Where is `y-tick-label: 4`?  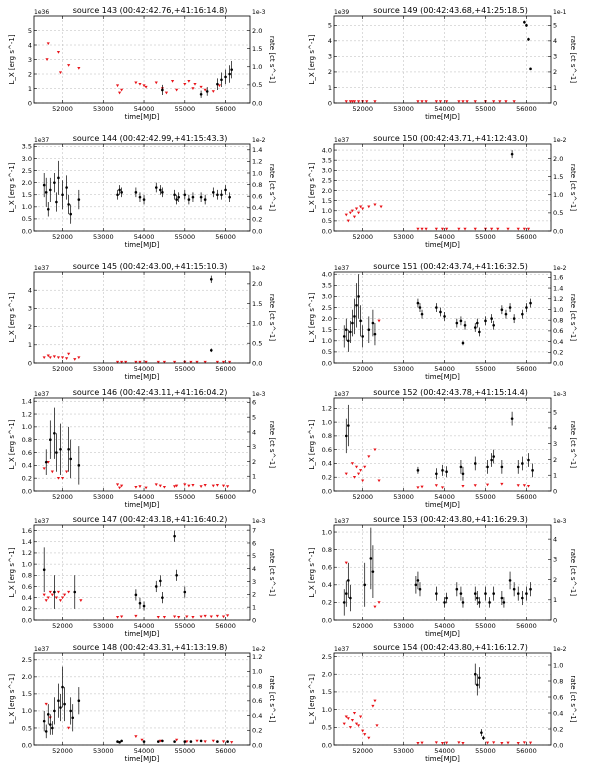 y-tick-label: 4 is located at coordinates (30, 291).